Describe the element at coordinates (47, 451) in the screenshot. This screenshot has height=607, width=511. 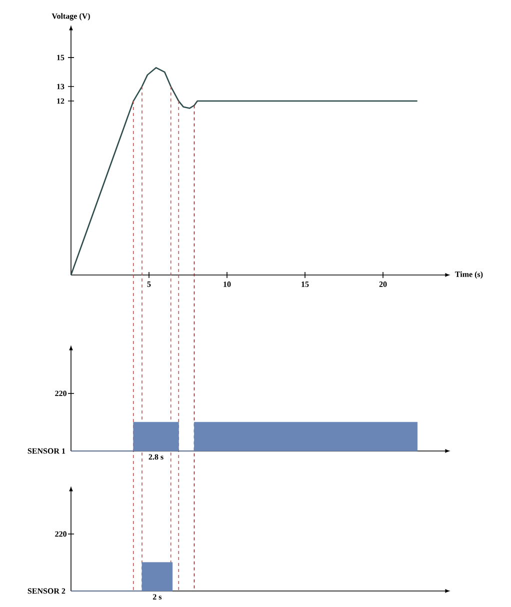
I see `y-axis-title: SENSOR 1` at that location.